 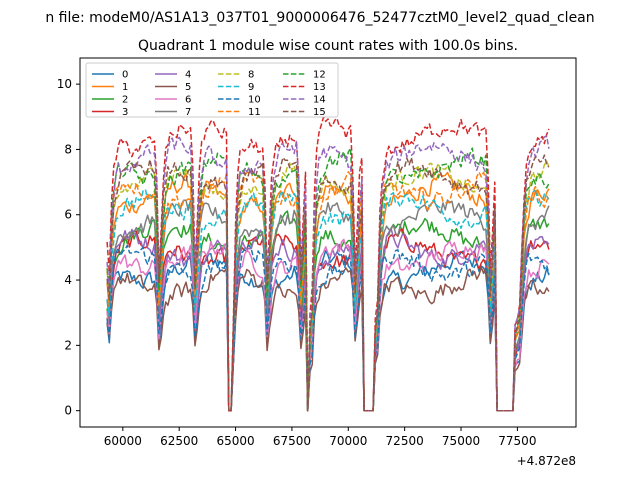 I want to click on y-tick-label: 6, so click(x=68, y=215).